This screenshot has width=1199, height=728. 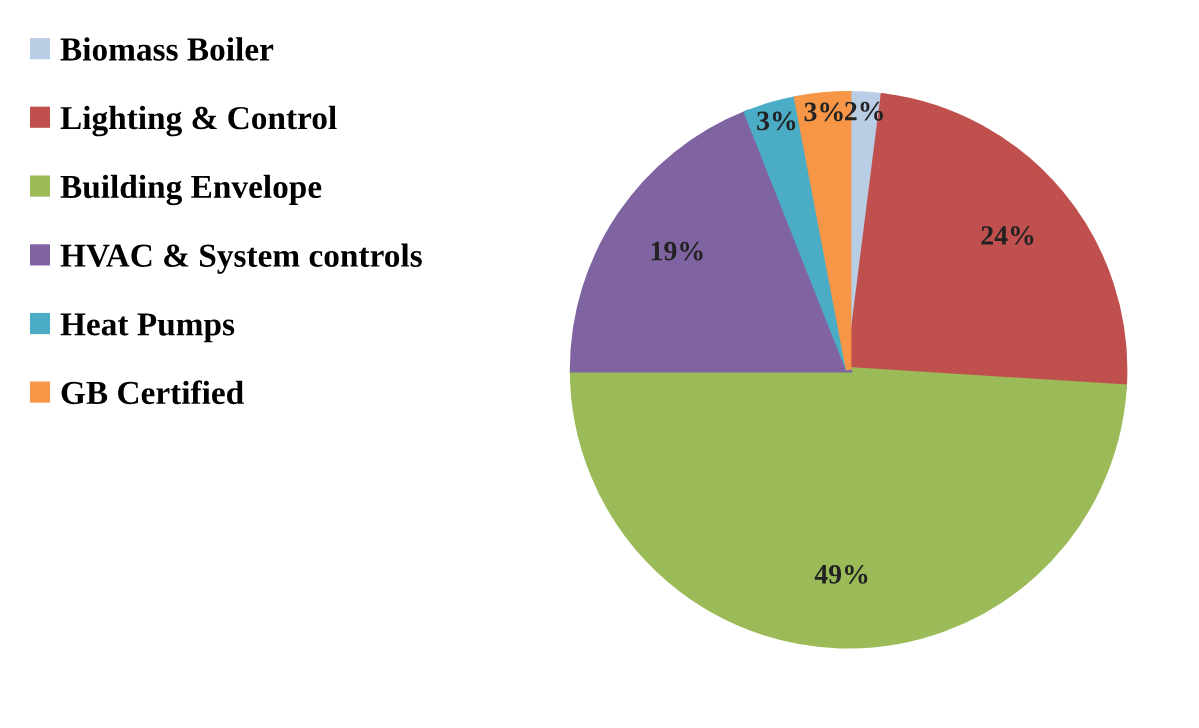 What do you see at coordinates (147, 328) in the screenshot?
I see `legend-label: Heat Pumps` at bounding box center [147, 328].